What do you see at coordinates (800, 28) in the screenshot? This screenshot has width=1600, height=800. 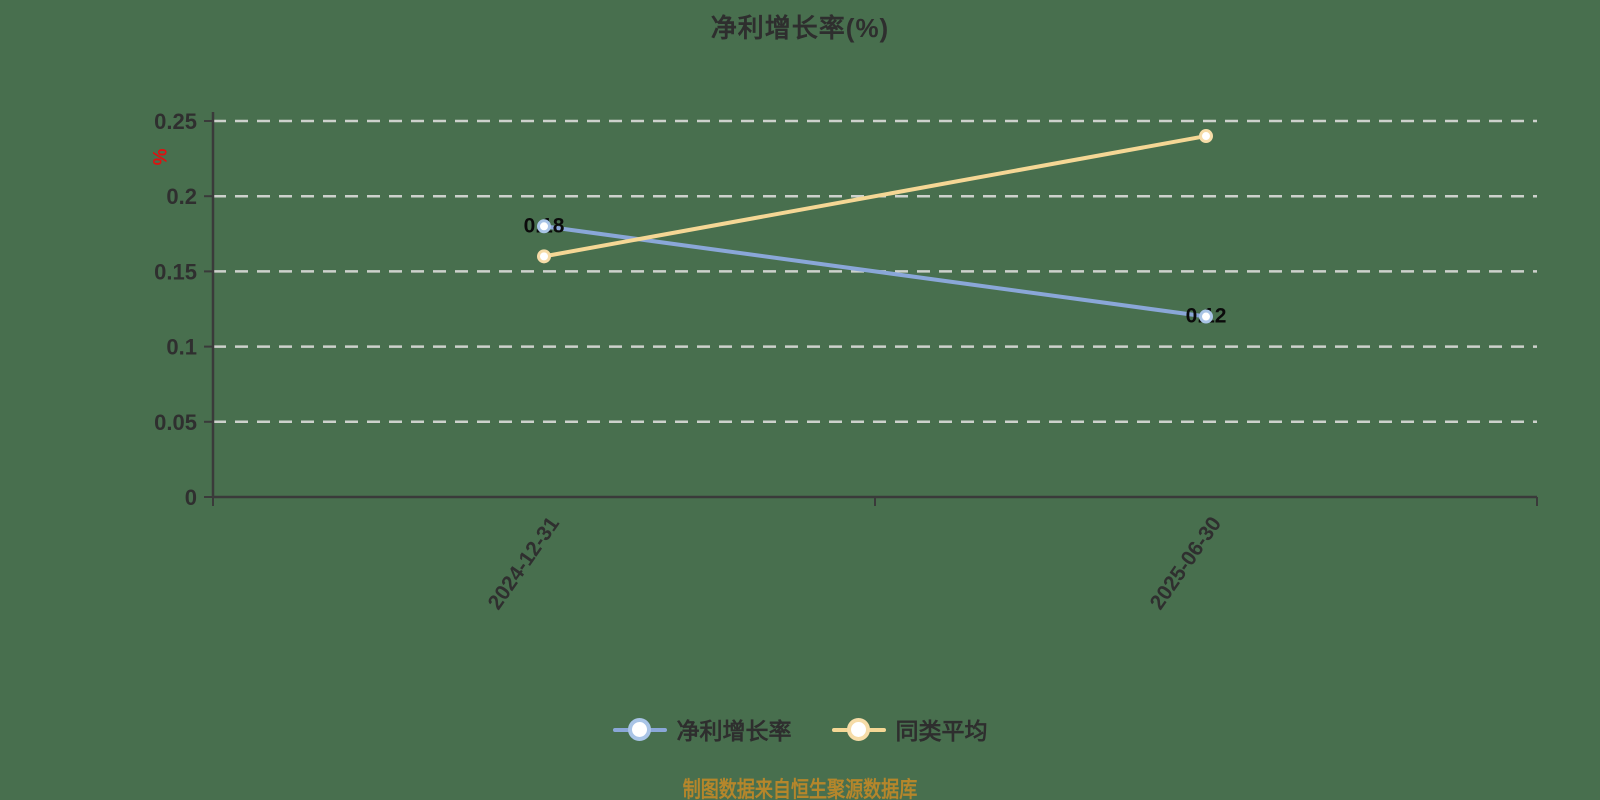 I see `chart-title: 净利增长率(%)` at bounding box center [800, 28].